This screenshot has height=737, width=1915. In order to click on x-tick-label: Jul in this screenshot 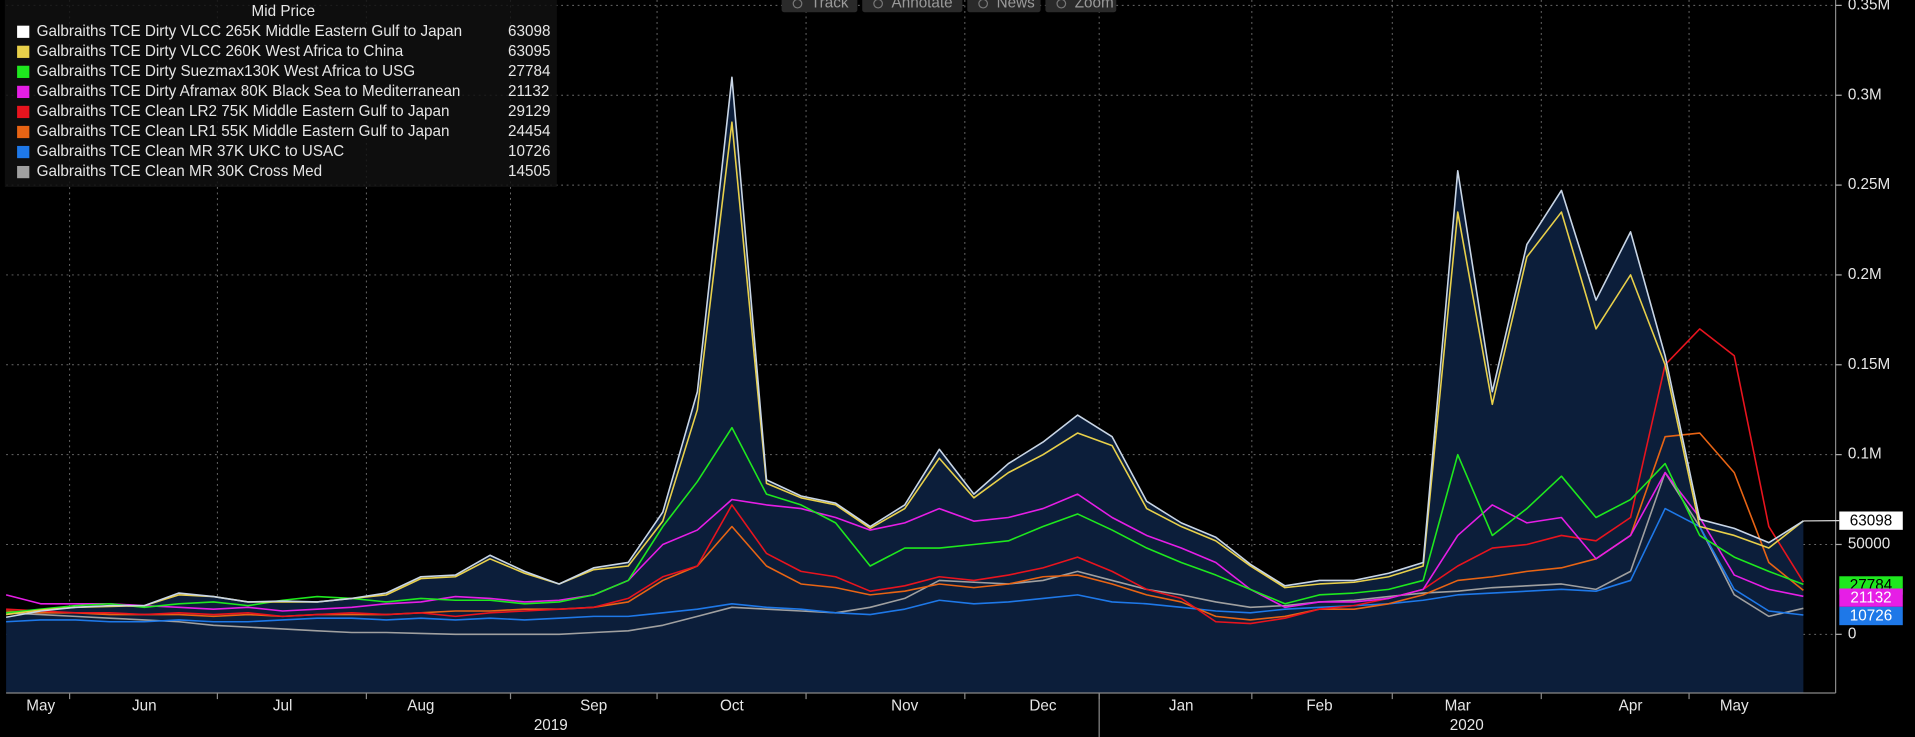, I will do `click(283, 705)`.